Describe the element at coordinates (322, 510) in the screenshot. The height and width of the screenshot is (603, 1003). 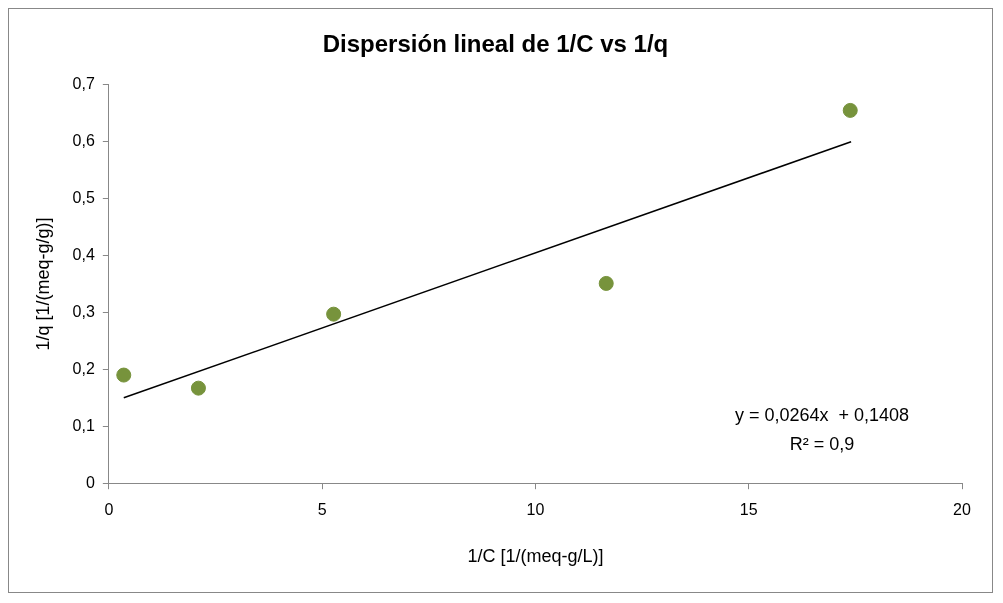
I see `x-tick-label: 5` at that location.